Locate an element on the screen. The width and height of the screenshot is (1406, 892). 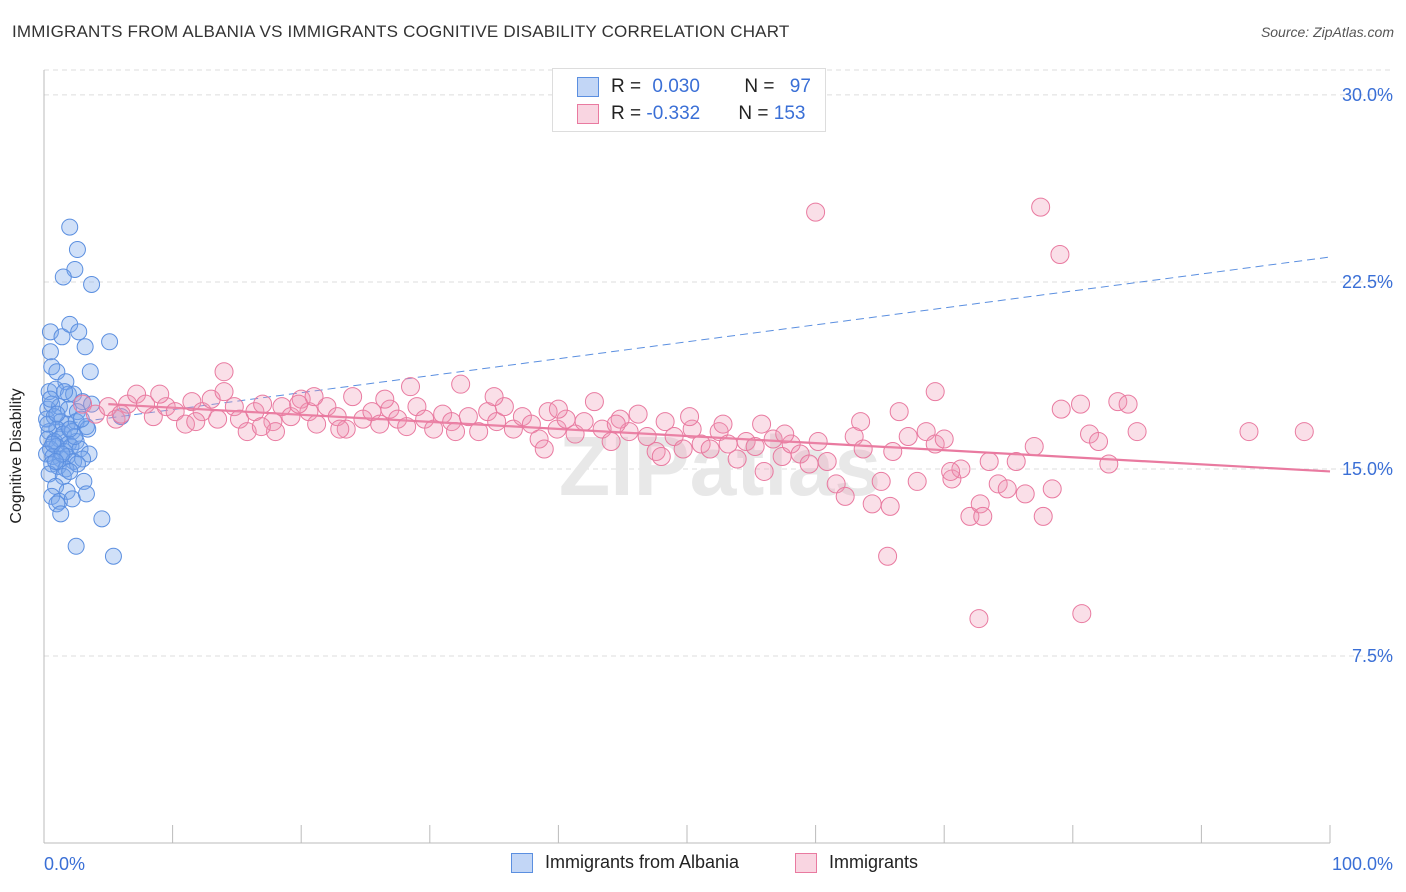
y-tick-label: 30.0% is located at coordinates (1367, 95).